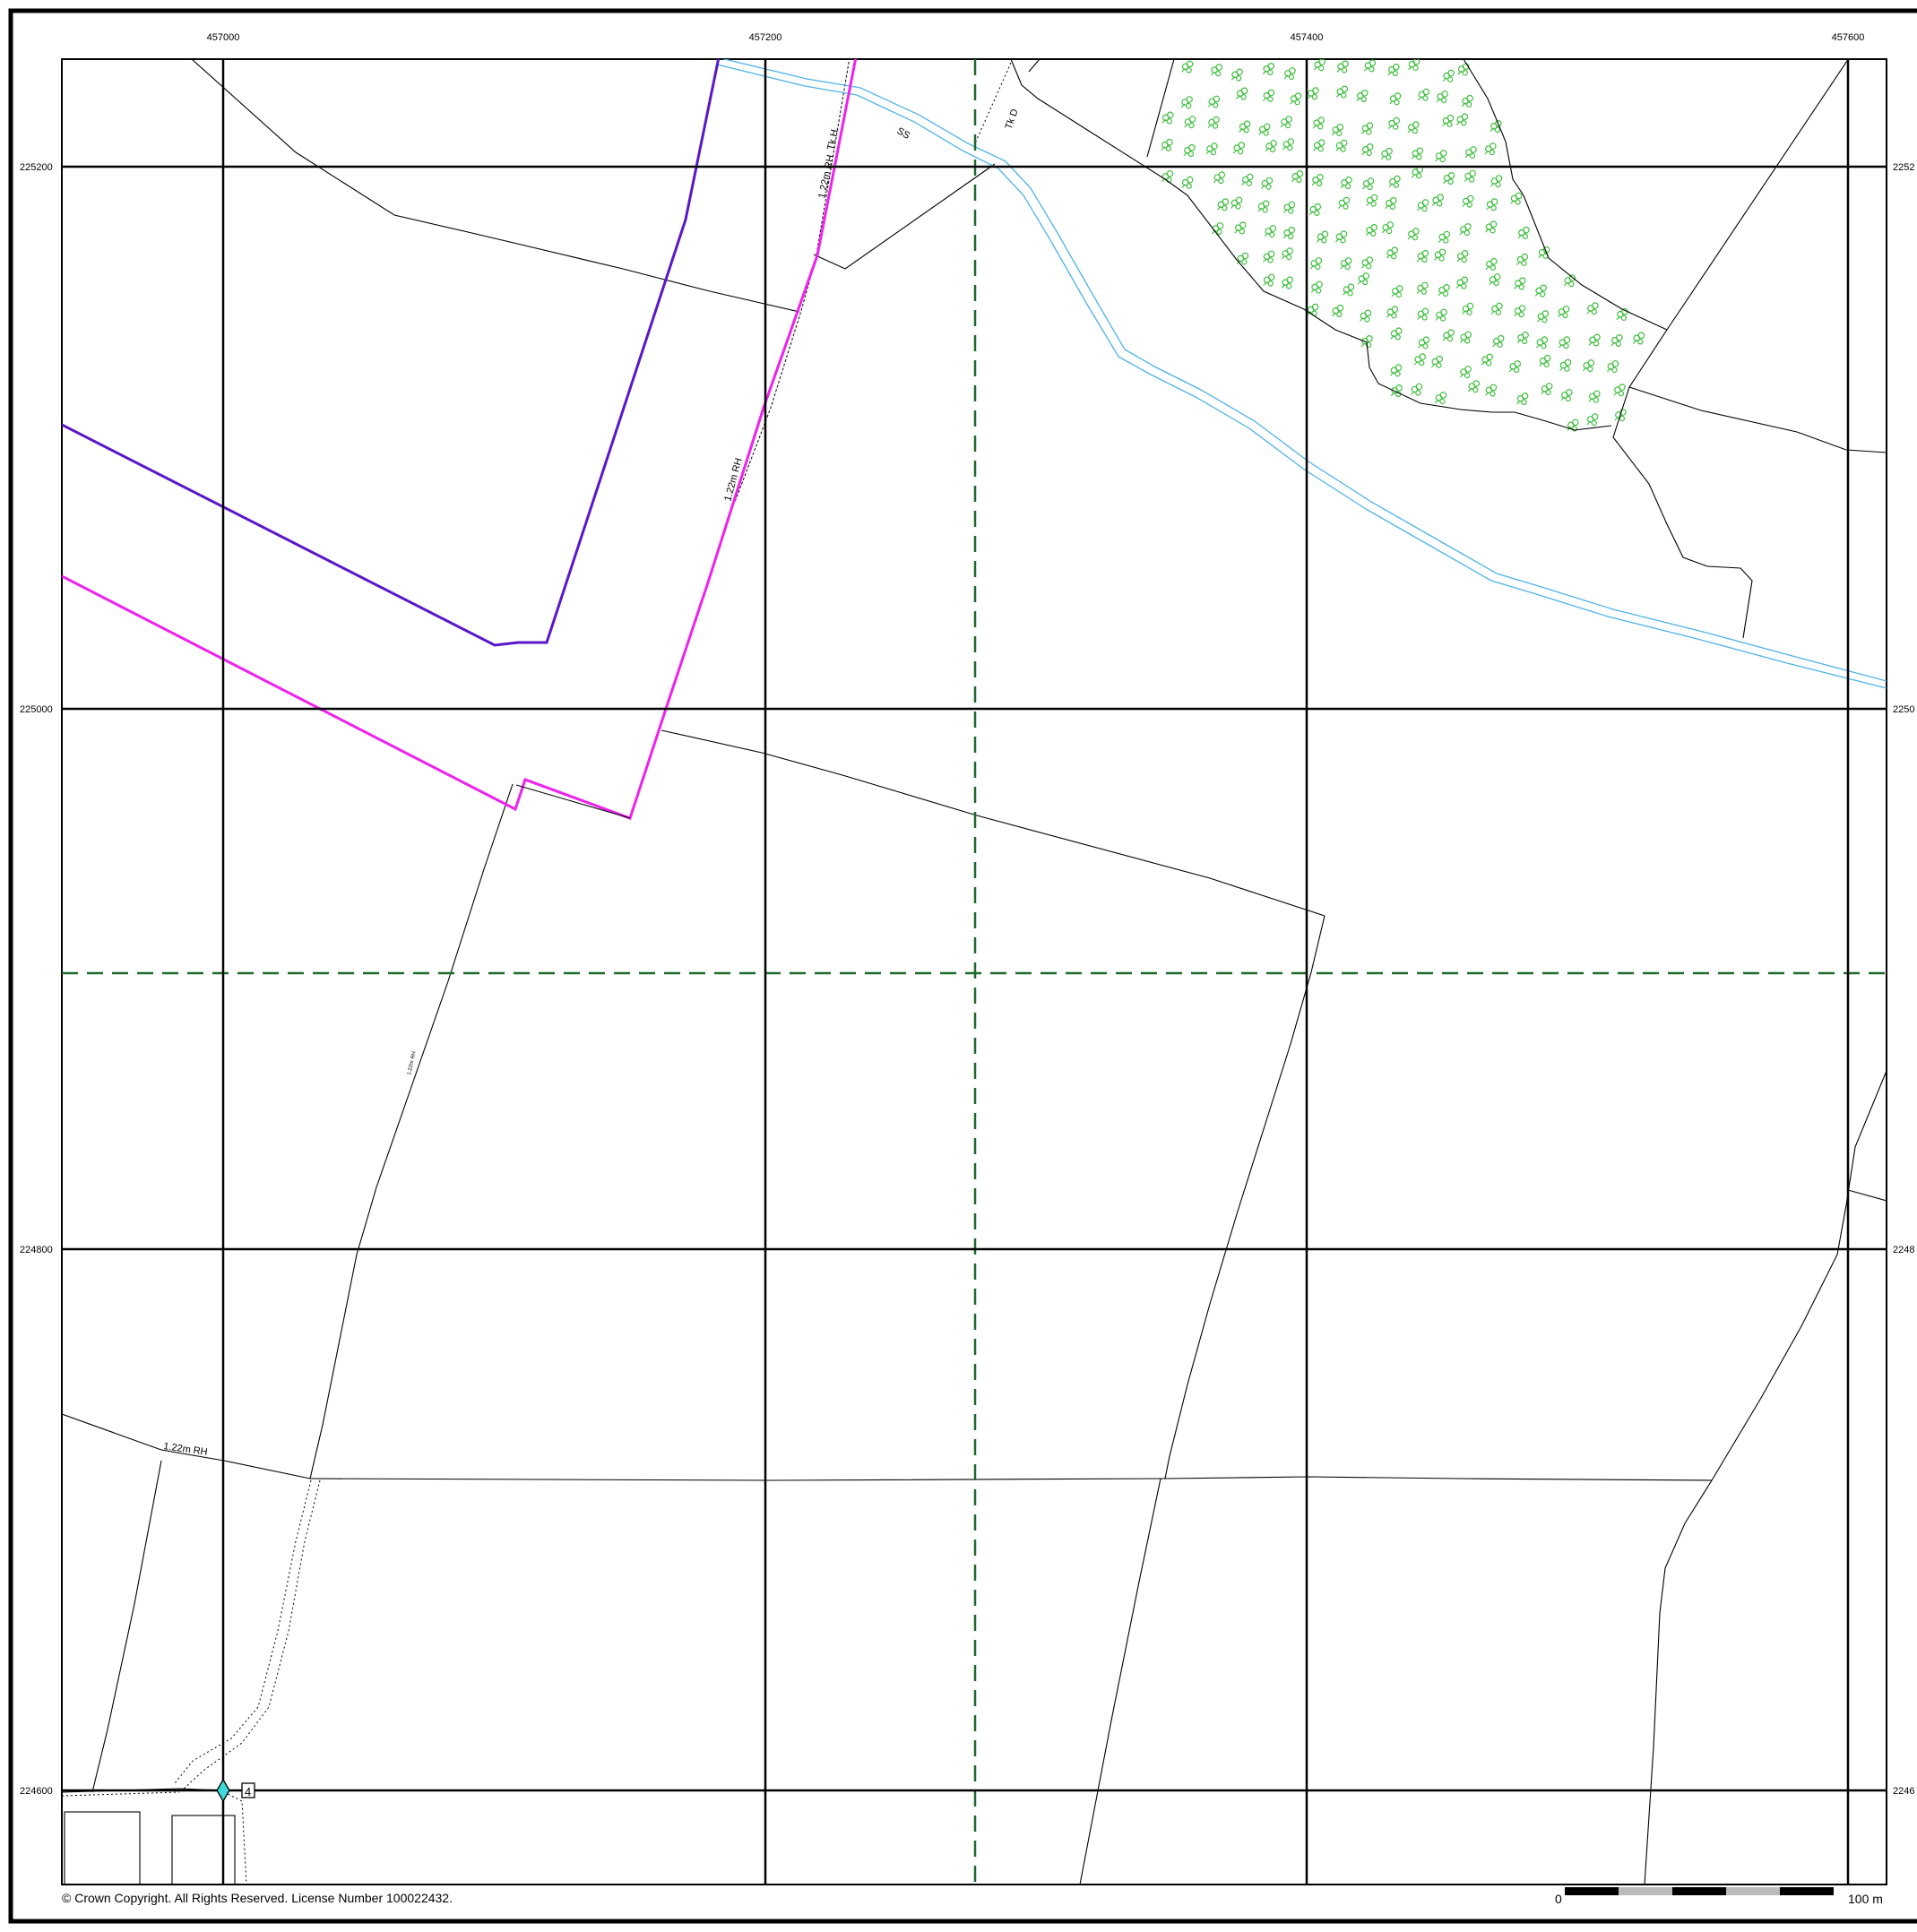 This screenshot has height=1932, width=1917. I want to click on northing-label-right: 2250, so click(1903, 710).